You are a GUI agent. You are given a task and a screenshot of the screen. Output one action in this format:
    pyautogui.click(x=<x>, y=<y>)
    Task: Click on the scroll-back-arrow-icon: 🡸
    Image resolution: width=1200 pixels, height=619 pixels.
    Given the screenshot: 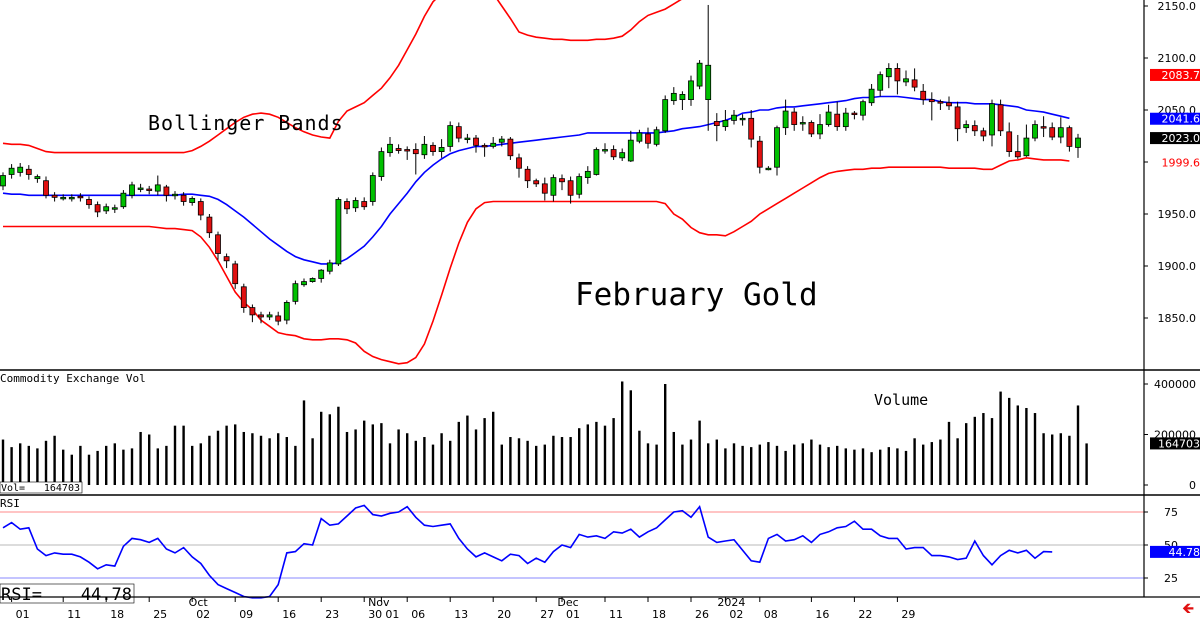 What is the action you would take?
    pyautogui.click(x=1188, y=608)
    